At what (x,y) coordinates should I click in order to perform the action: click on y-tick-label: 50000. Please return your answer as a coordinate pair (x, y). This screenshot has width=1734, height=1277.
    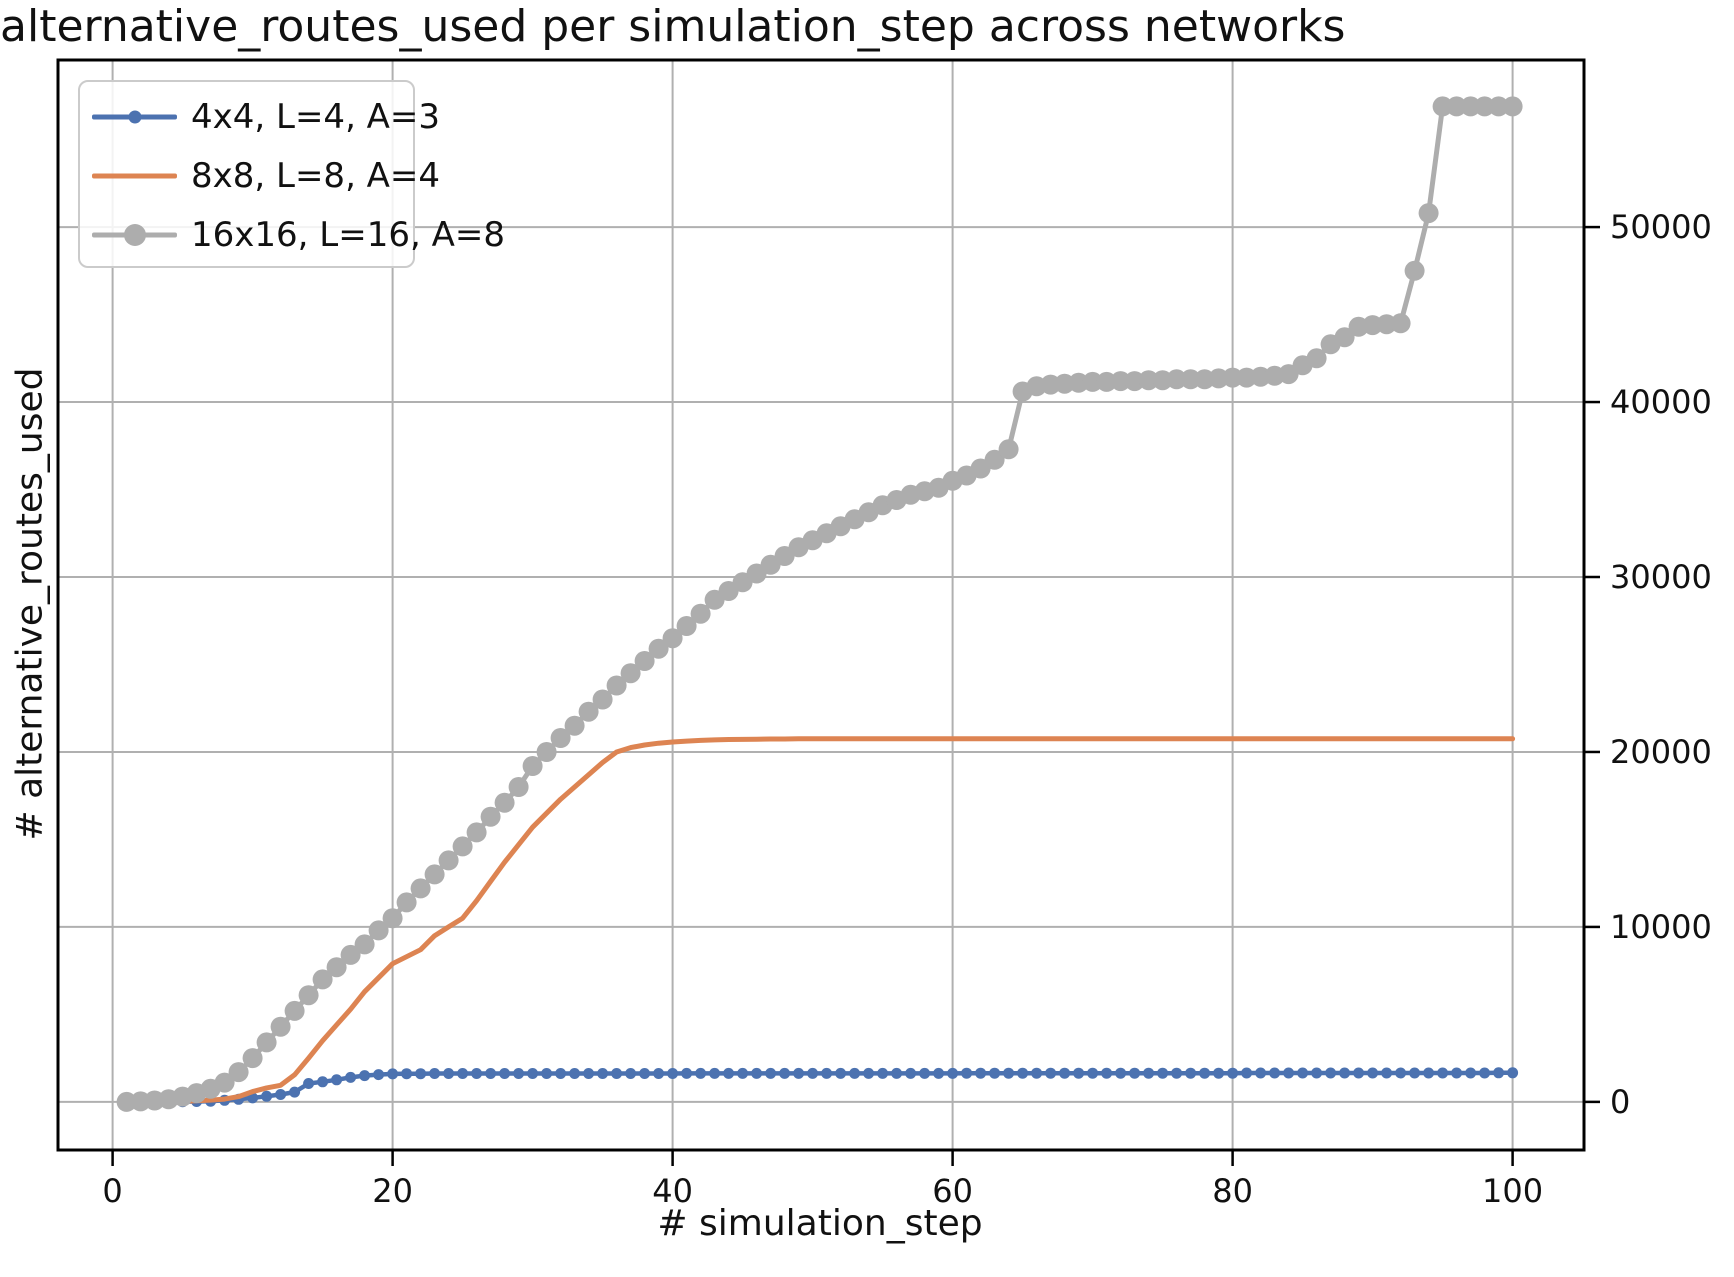
    Looking at the image, I should click on (1661, 227).